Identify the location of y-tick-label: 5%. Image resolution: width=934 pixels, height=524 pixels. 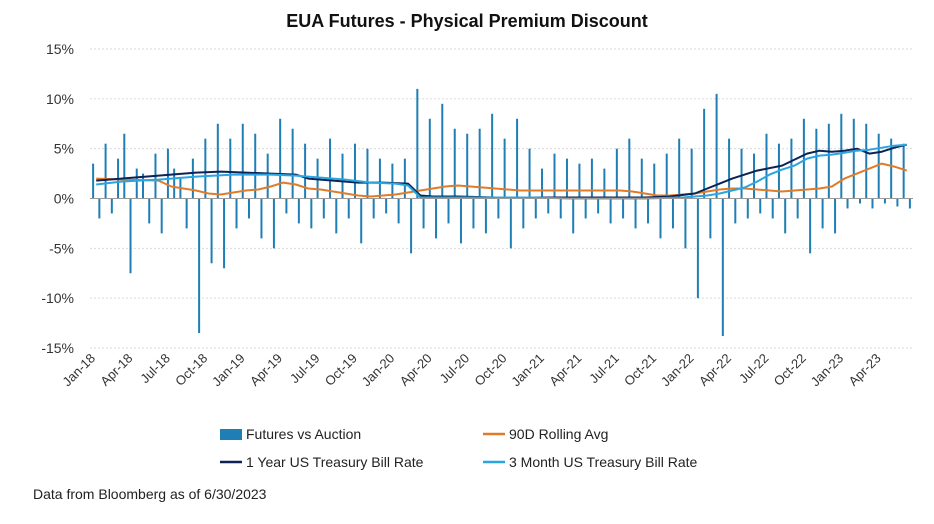
(64, 149).